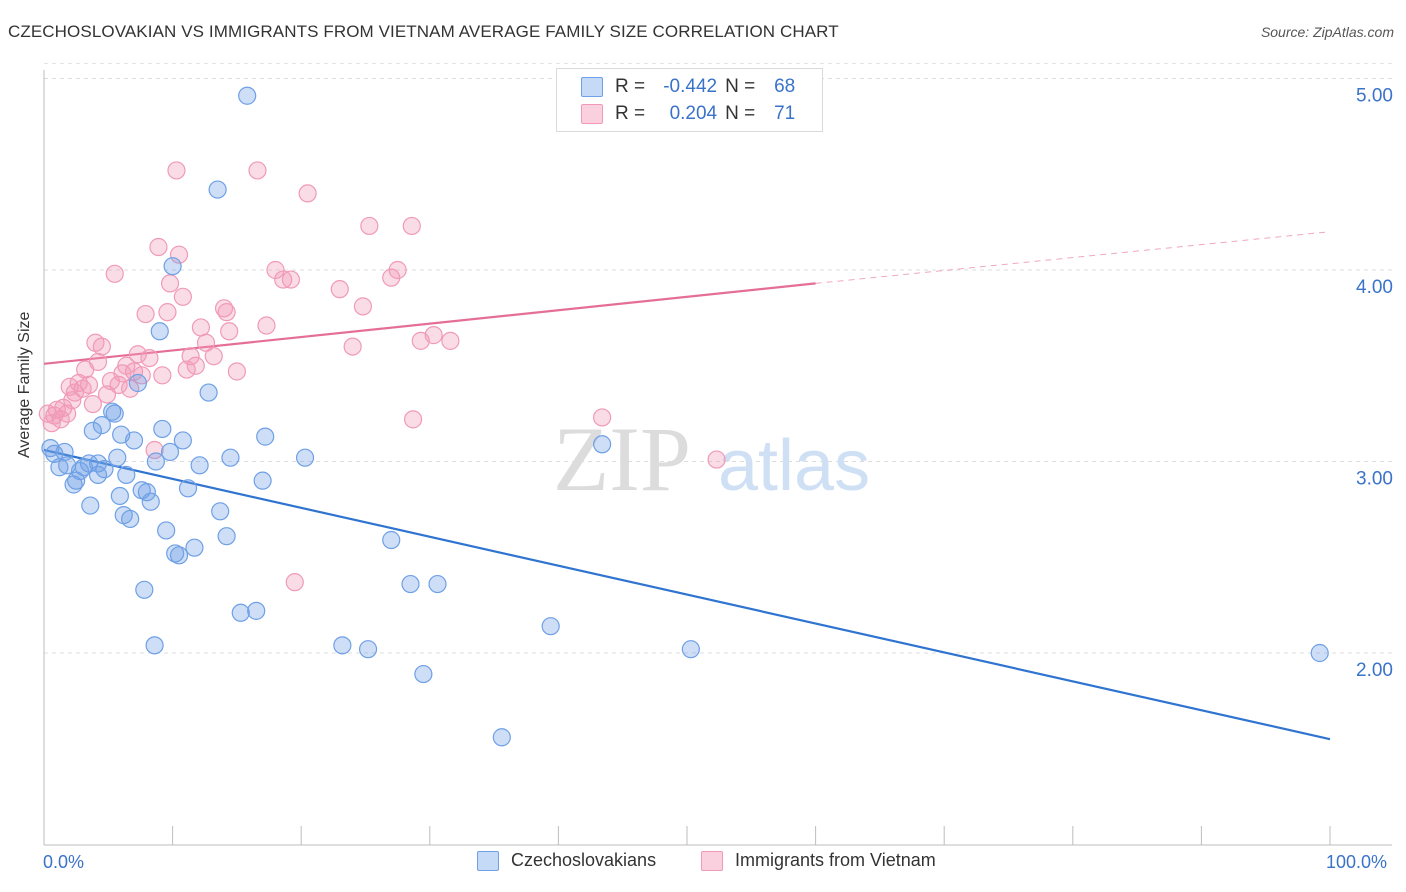 This screenshot has width=1406, height=892. I want to click on legend-label: Czechoslovakians, so click(584, 860).